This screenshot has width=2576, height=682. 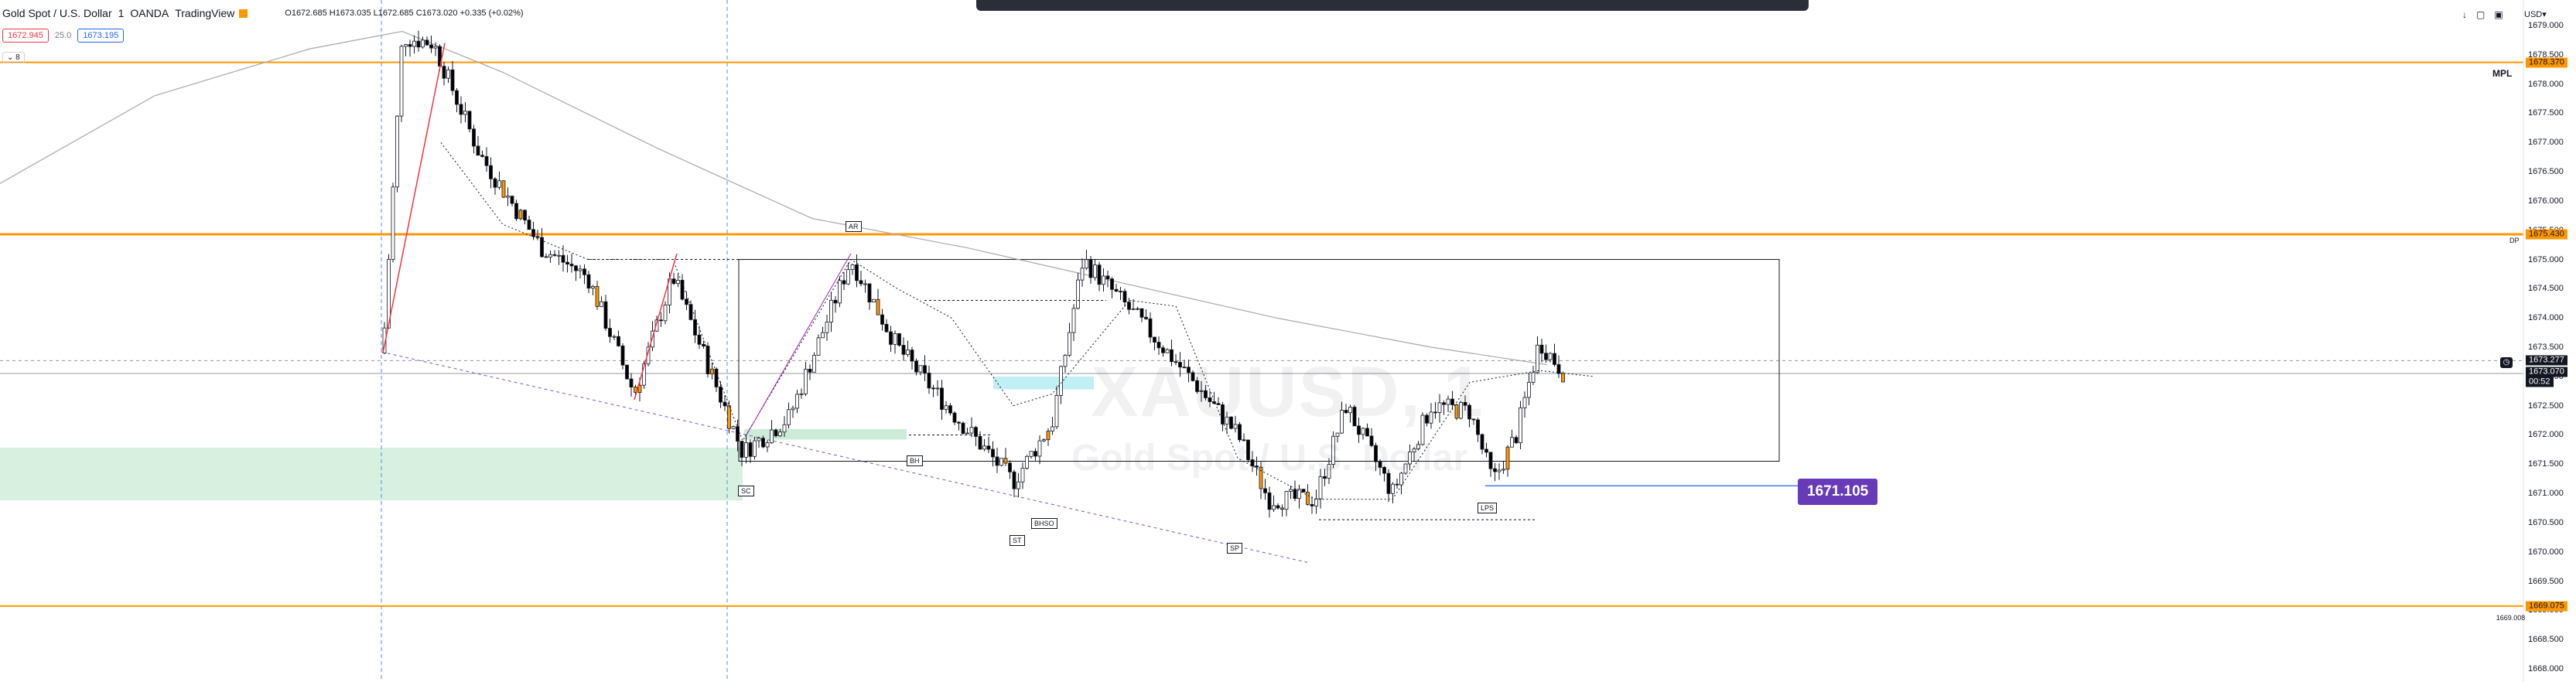 What do you see at coordinates (2480, 14) in the screenshot?
I see `maximize-icon: ▢` at bounding box center [2480, 14].